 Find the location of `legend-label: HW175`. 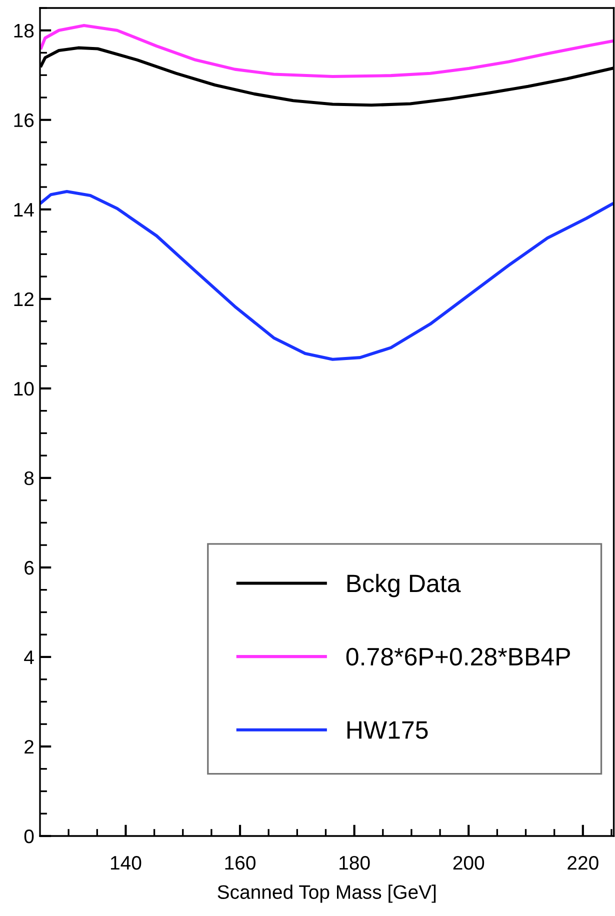

legend-label: HW175 is located at coordinates (387, 730).